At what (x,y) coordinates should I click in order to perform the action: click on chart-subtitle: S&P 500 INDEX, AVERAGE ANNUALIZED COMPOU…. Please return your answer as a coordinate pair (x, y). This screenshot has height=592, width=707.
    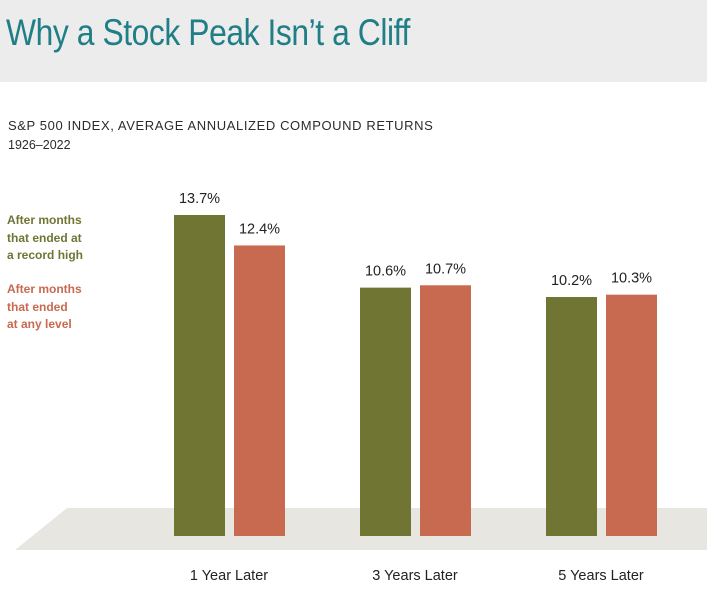
    Looking at the image, I should click on (221, 125).